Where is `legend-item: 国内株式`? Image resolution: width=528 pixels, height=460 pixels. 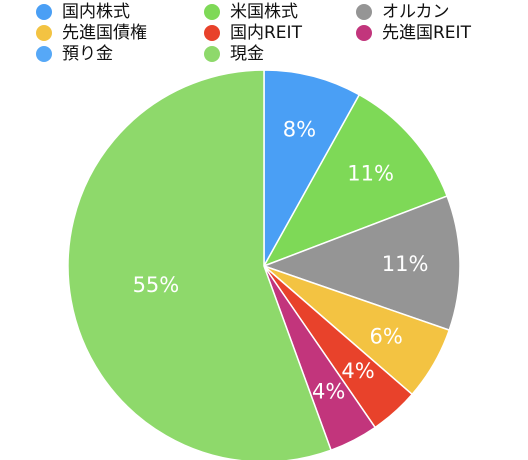 legend-item: 国内株式 is located at coordinates (83, 12).